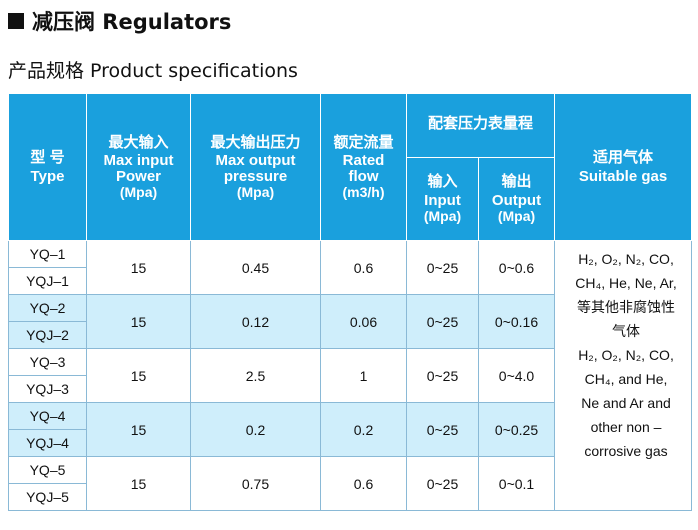  I want to click on header-max-output-en1: Max output, so click(255, 161).